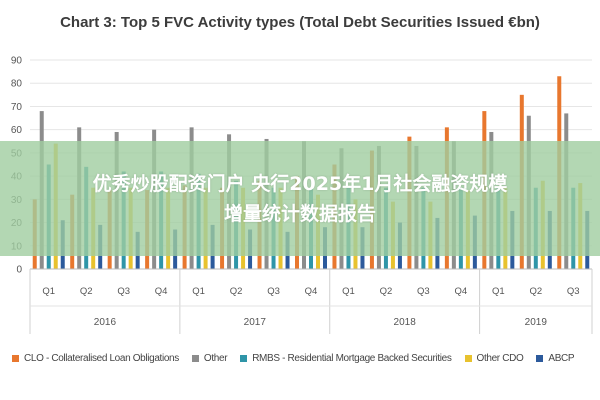  I want to click on legend-item: CLO - Collateralised Loan Obligations, so click(95, 358).